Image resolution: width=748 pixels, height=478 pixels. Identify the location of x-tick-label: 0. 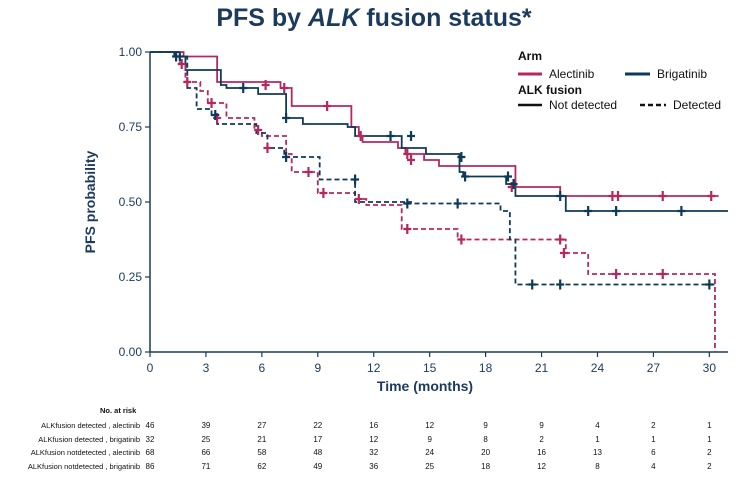
(150, 368).